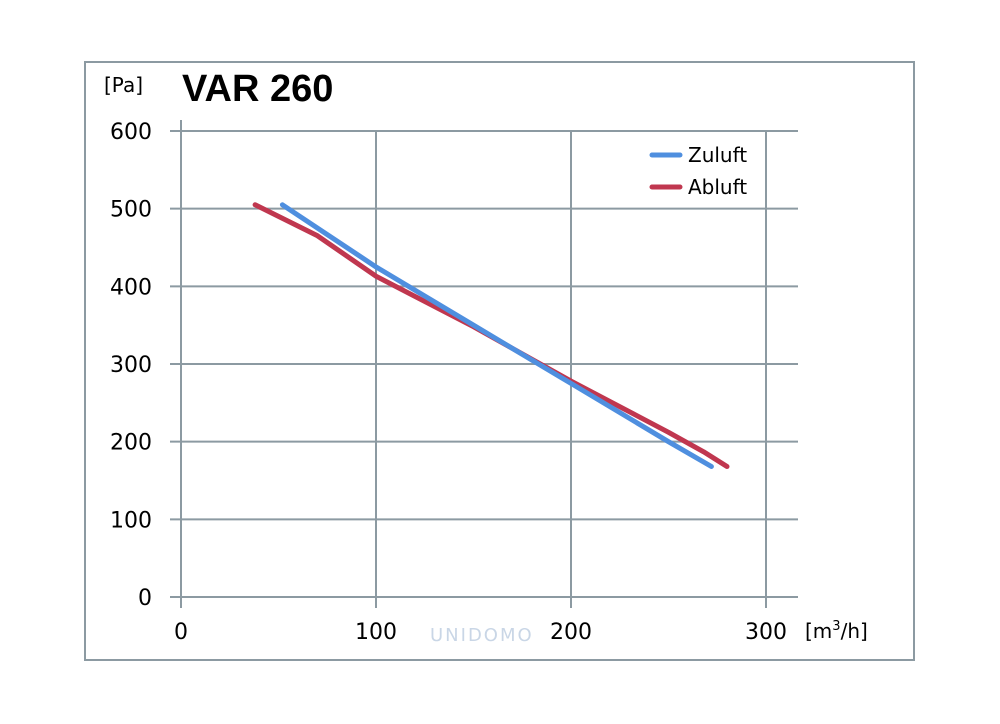 This screenshot has height=724, width=1000. What do you see at coordinates (571, 632) in the screenshot?
I see `x-tick-label: 200` at bounding box center [571, 632].